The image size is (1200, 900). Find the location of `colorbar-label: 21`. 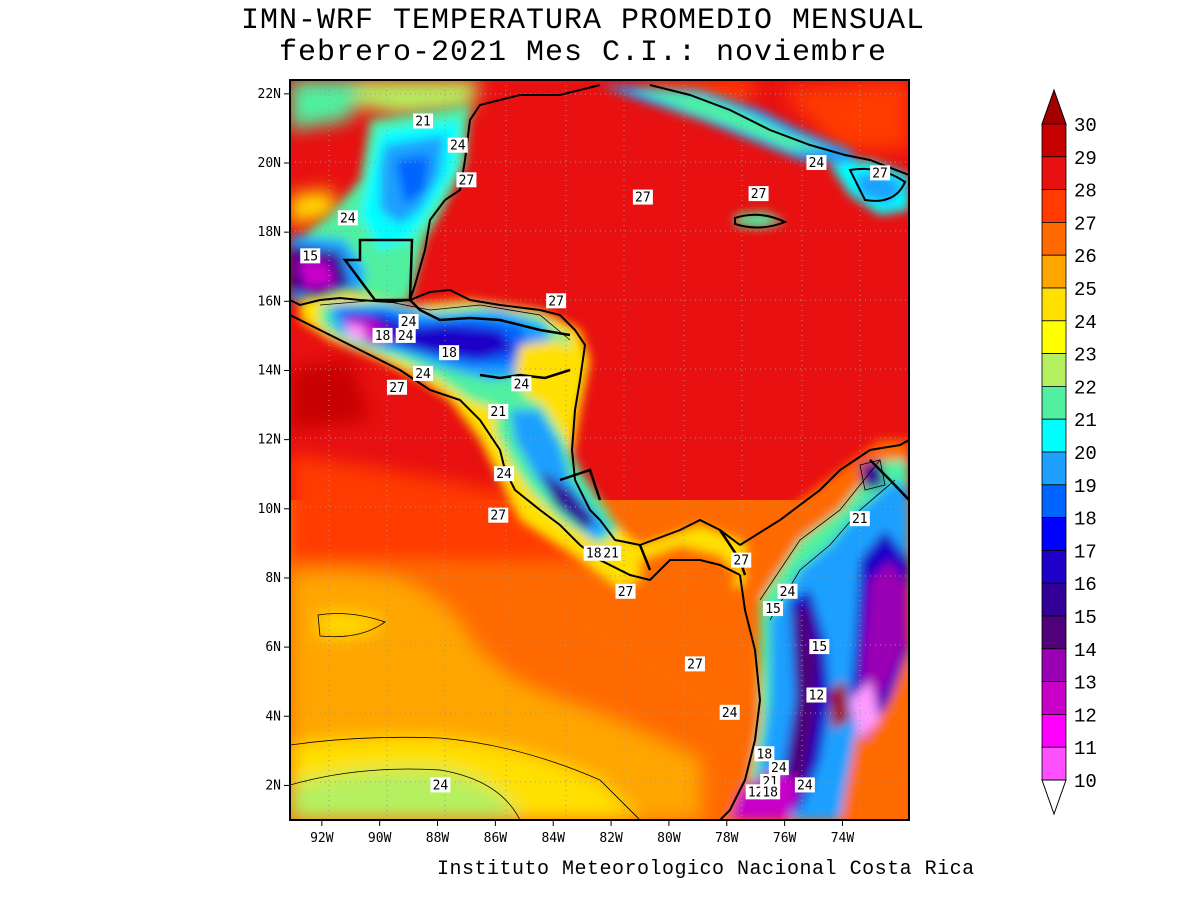

colorbar-label: 21 is located at coordinates (1085, 421).